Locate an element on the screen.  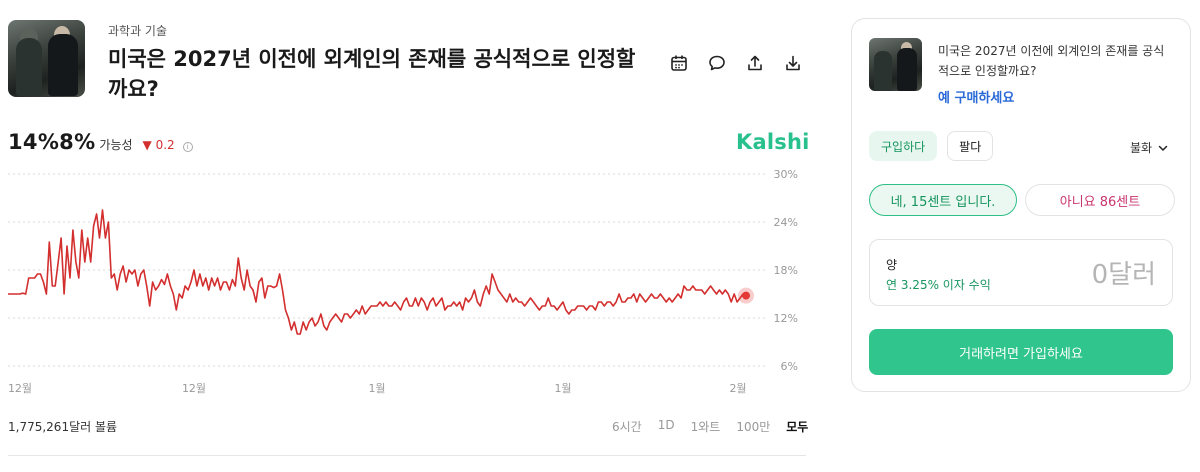
share-icon is located at coordinates (755, 63).